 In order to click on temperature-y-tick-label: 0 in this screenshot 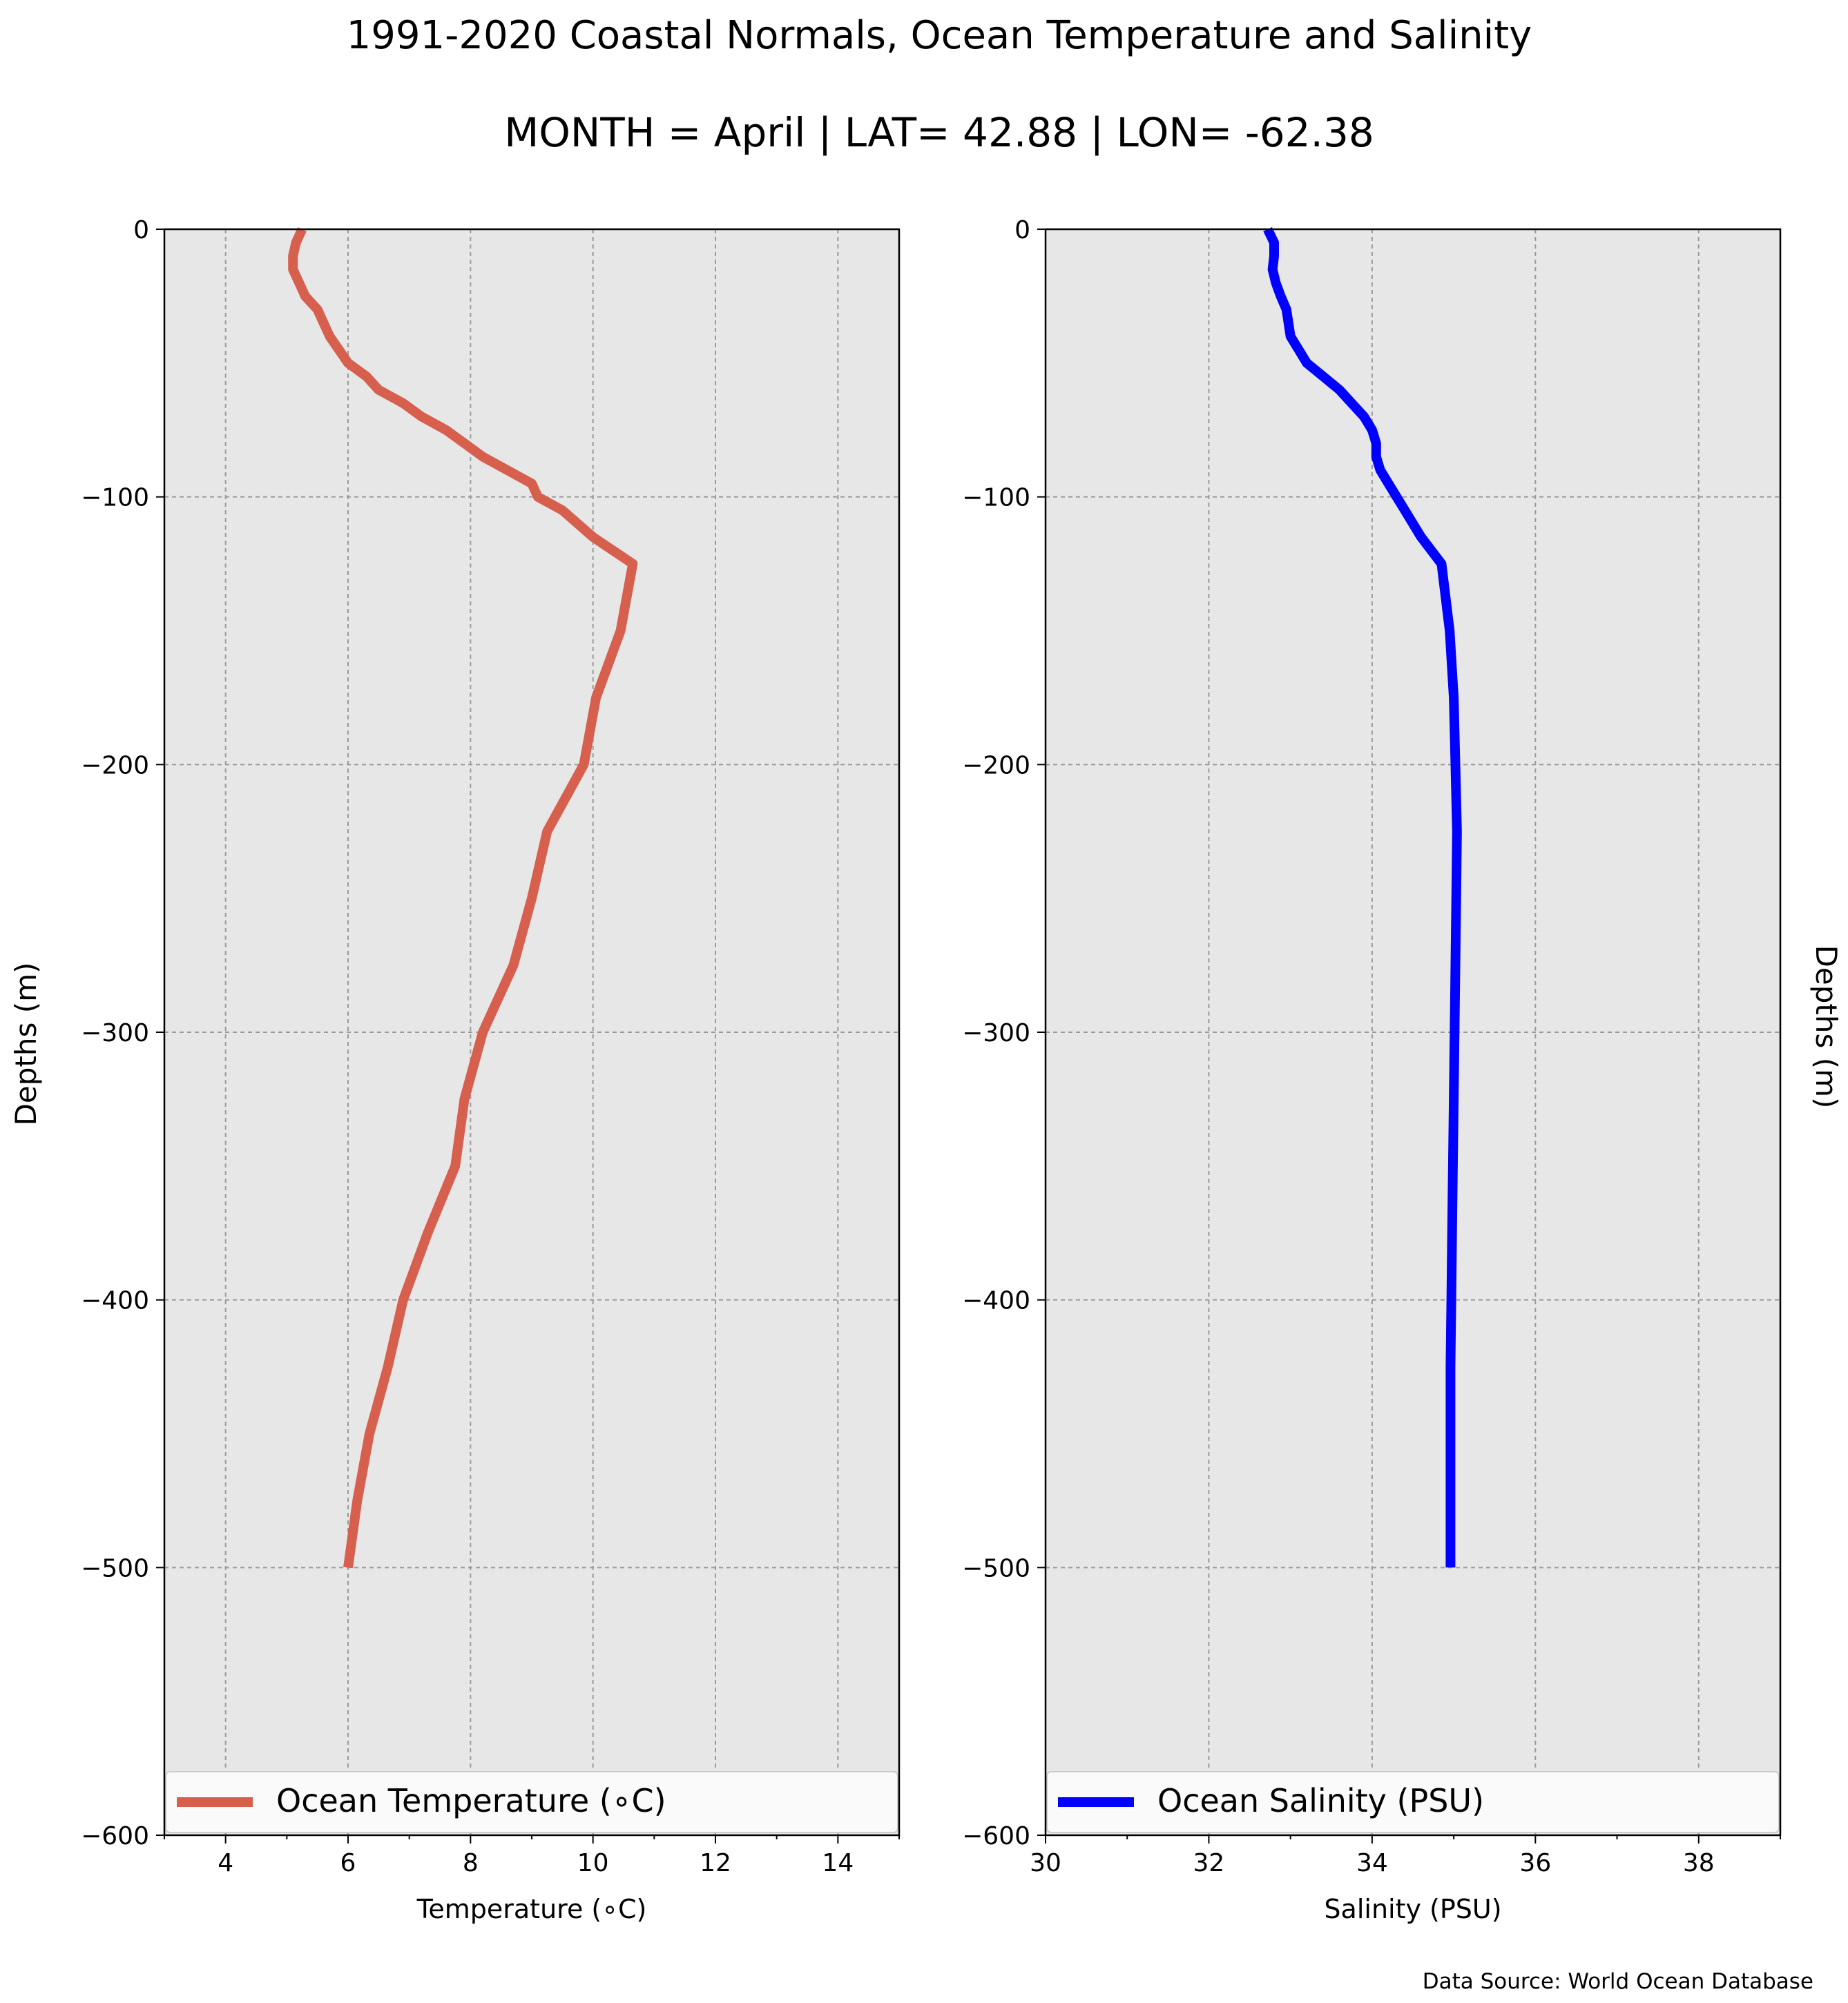, I will do `click(141, 230)`.